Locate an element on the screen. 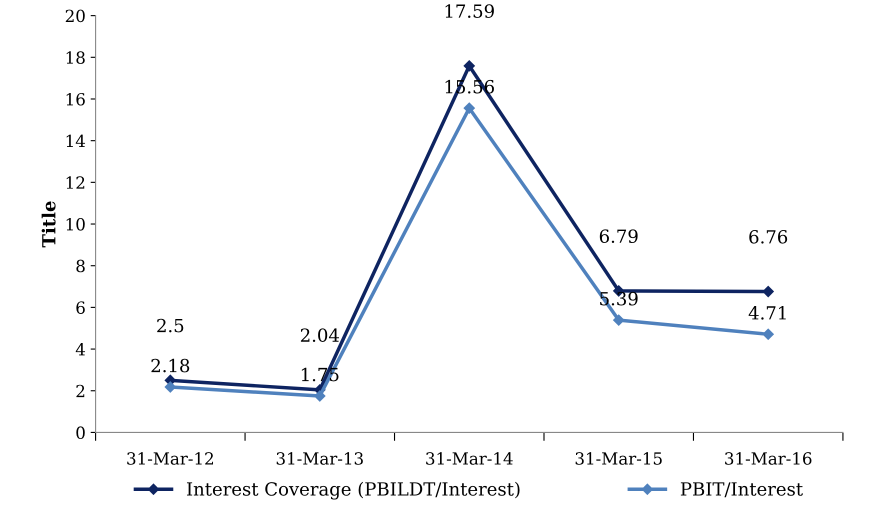 The height and width of the screenshot is (521, 869). y-tick-label: 0 is located at coordinates (80, 432).